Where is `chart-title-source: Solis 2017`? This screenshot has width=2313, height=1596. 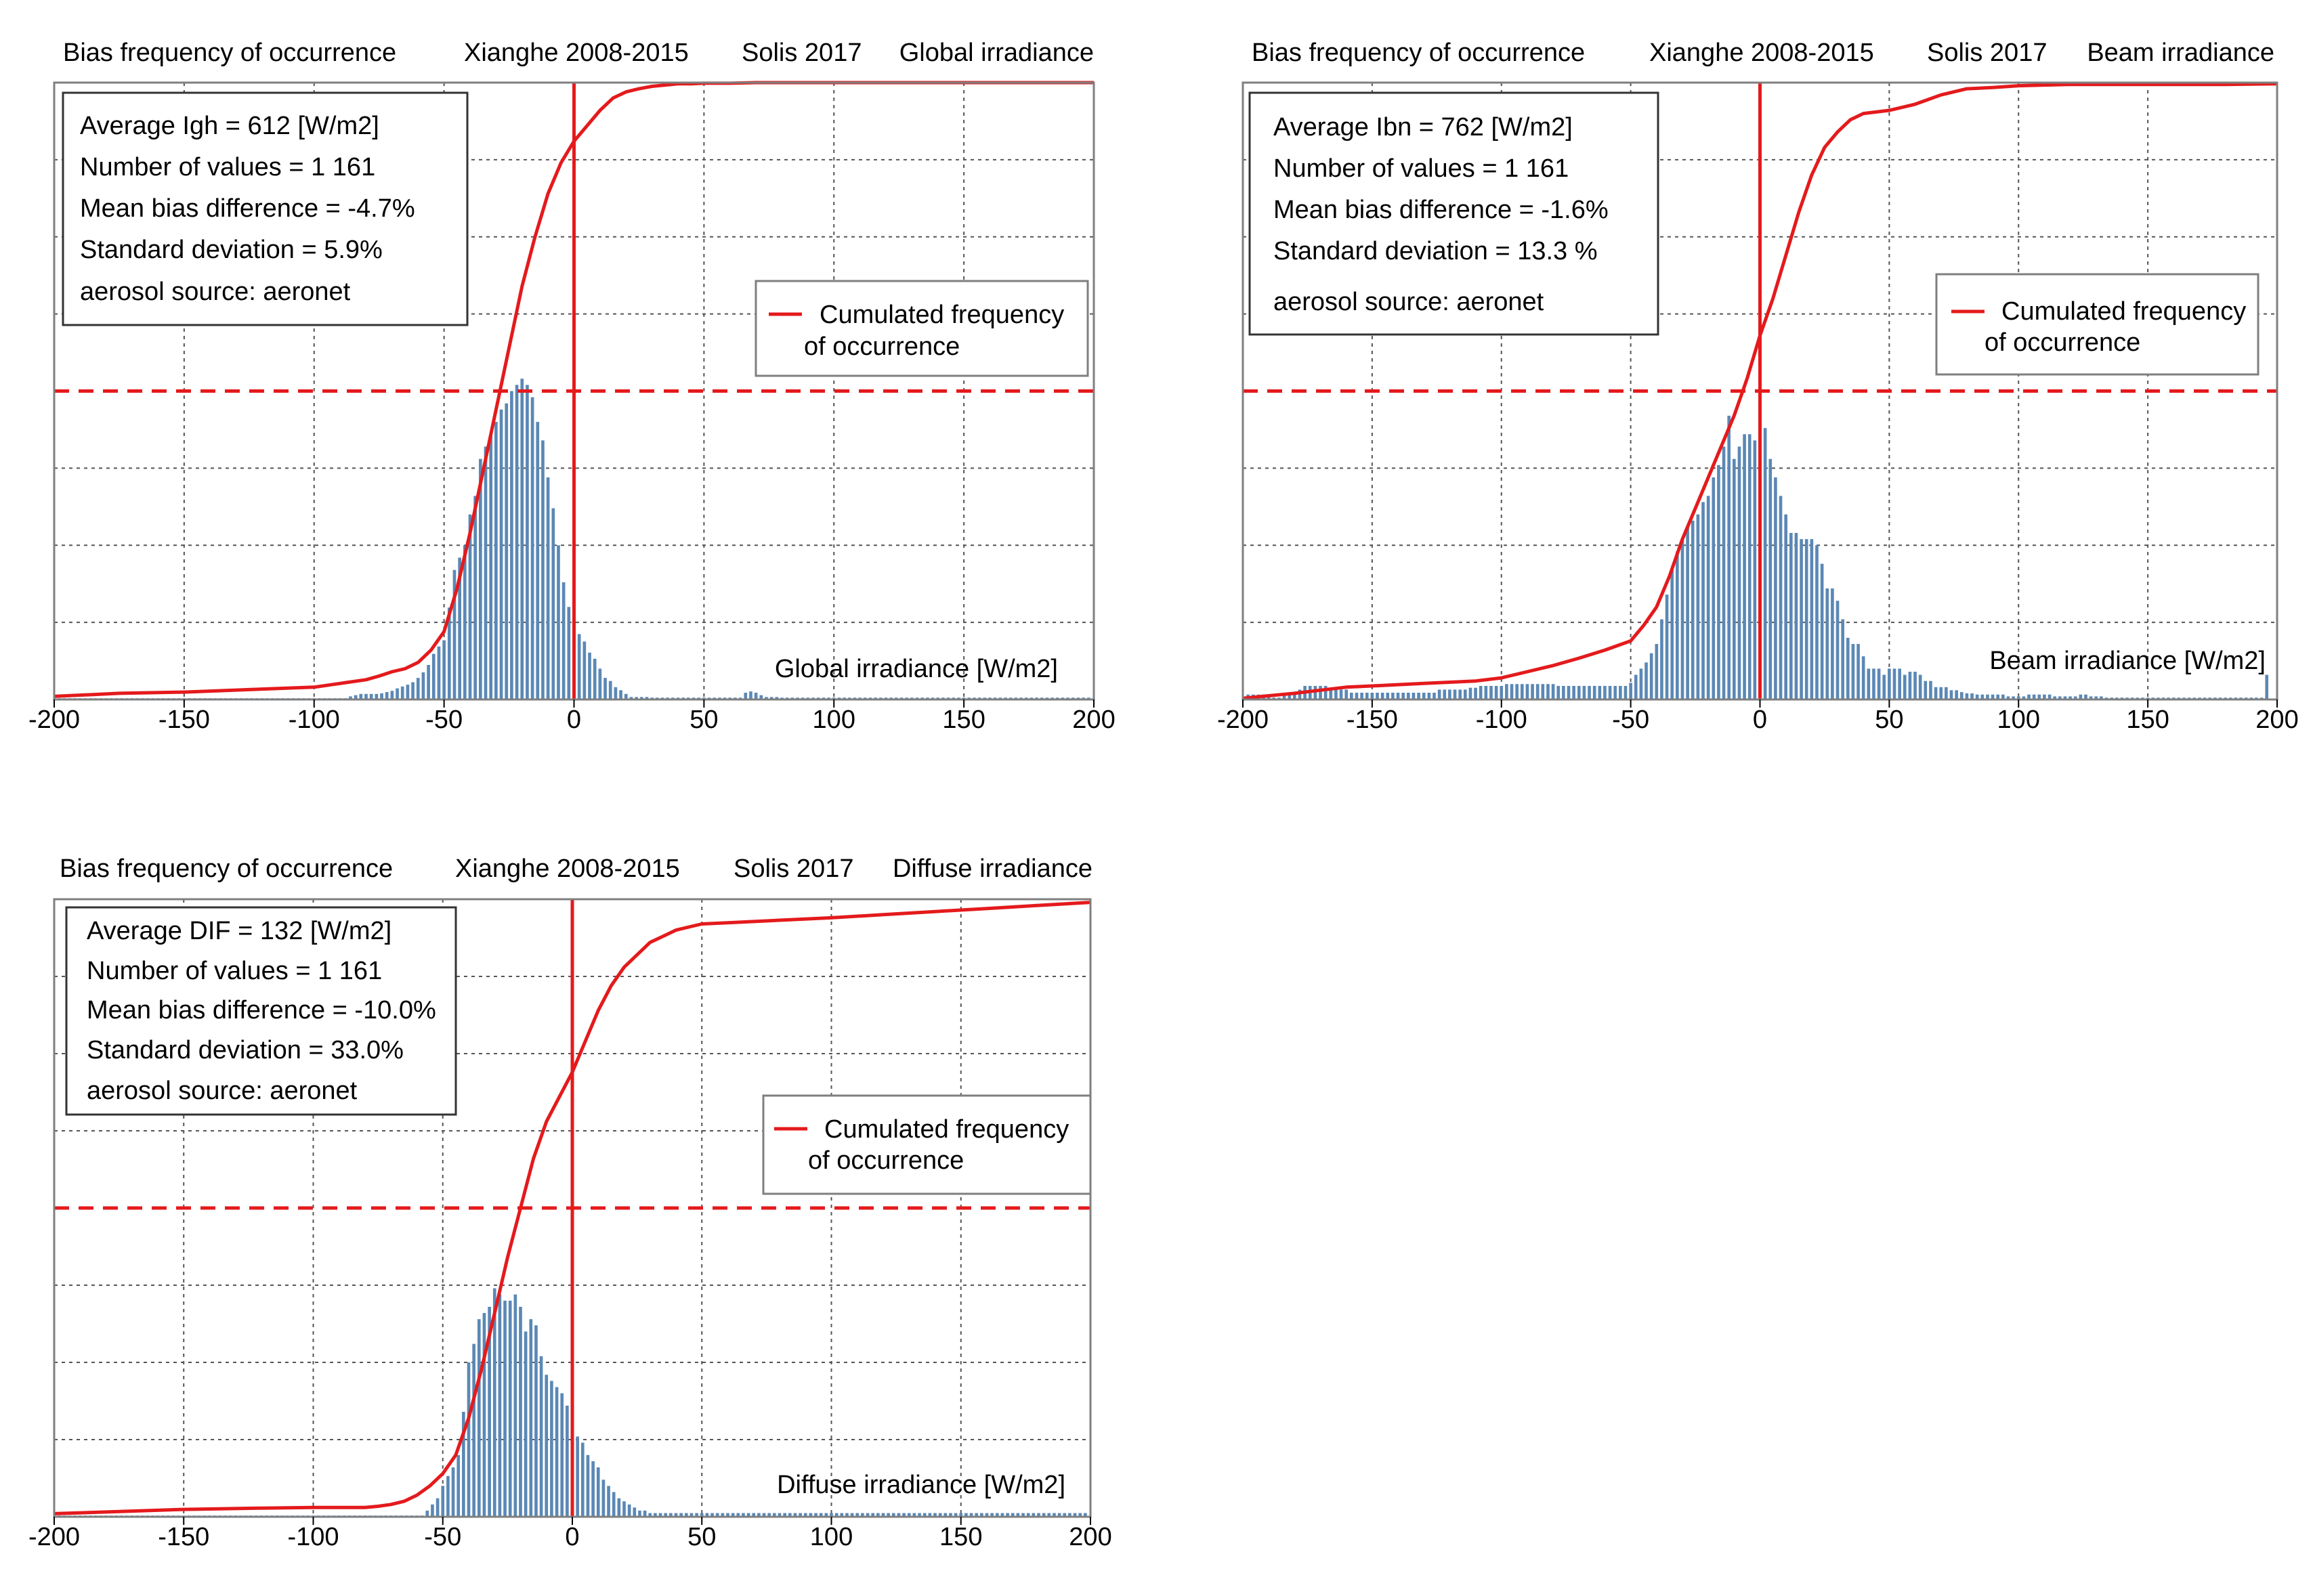 chart-title-source: Solis 2017 is located at coordinates (1987, 53).